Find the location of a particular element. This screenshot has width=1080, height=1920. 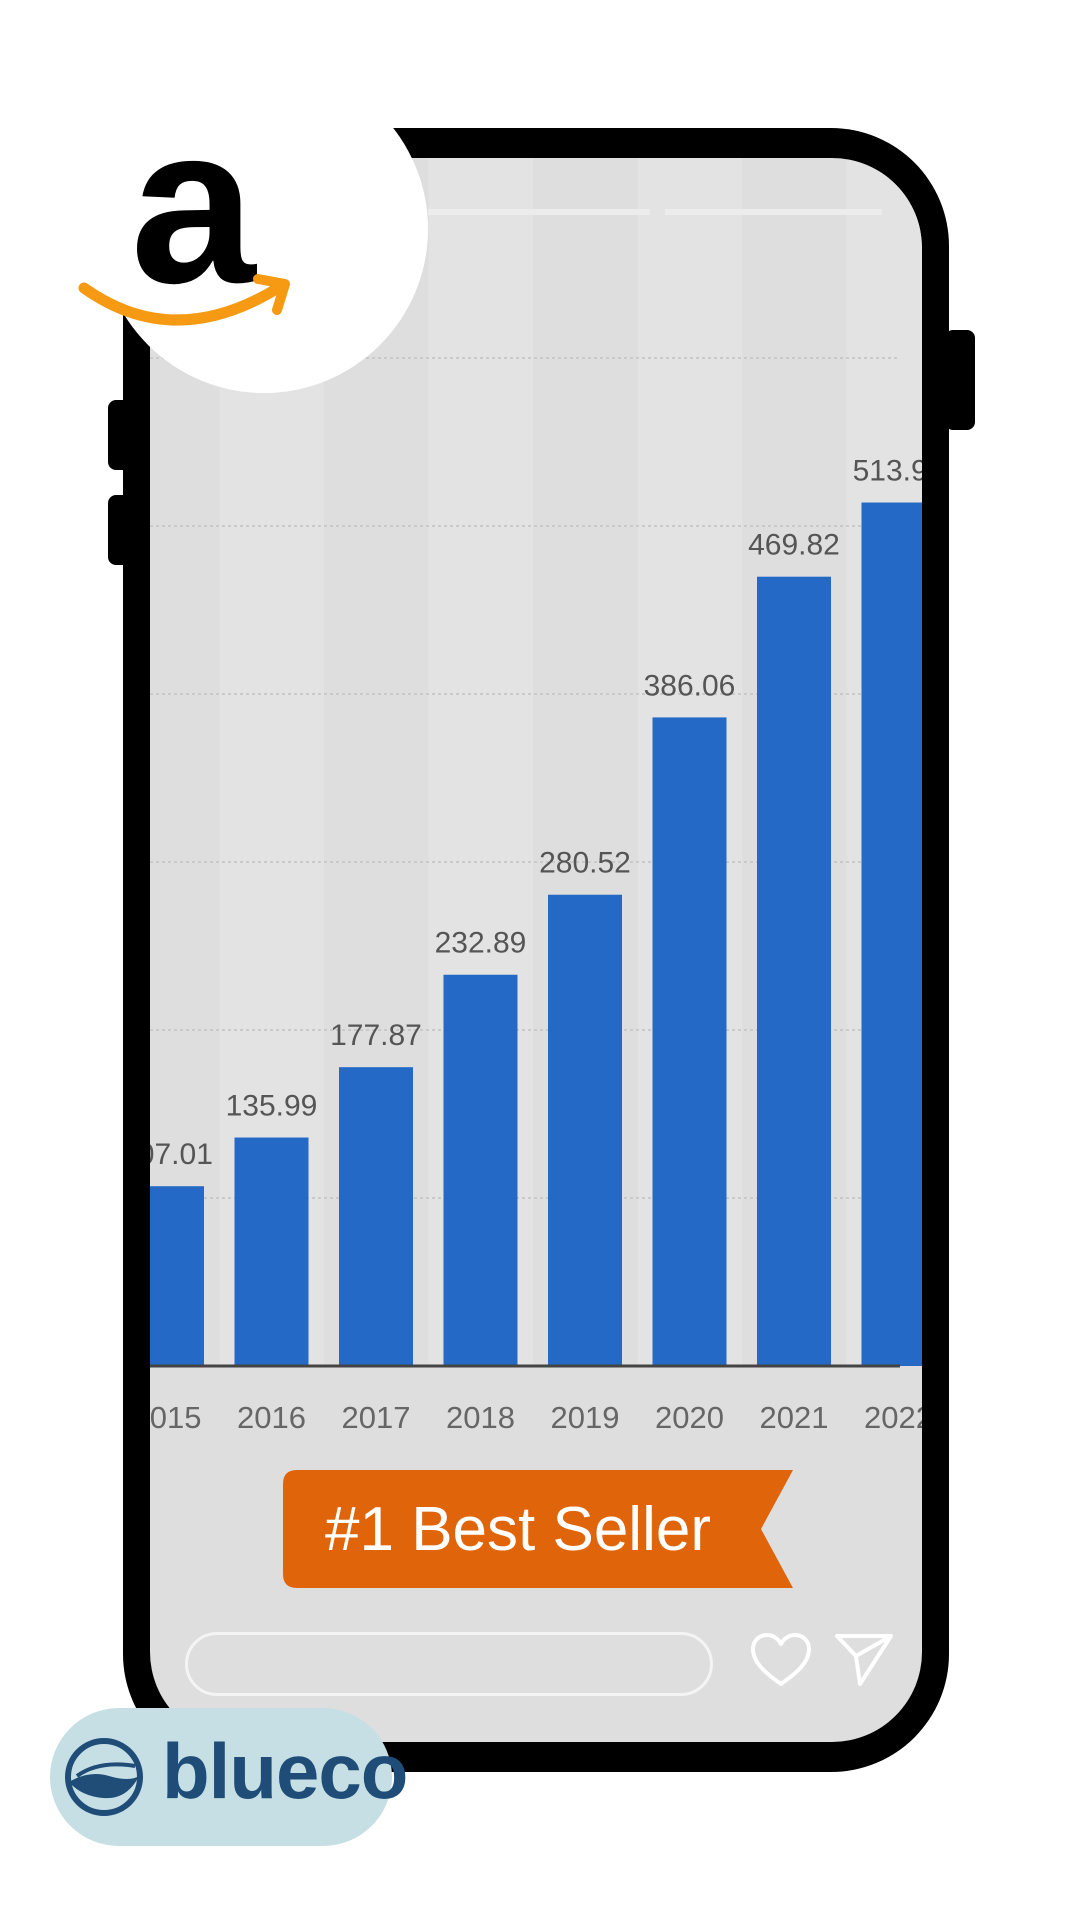

blueco-leaf-icon is located at coordinates (104, 1777).